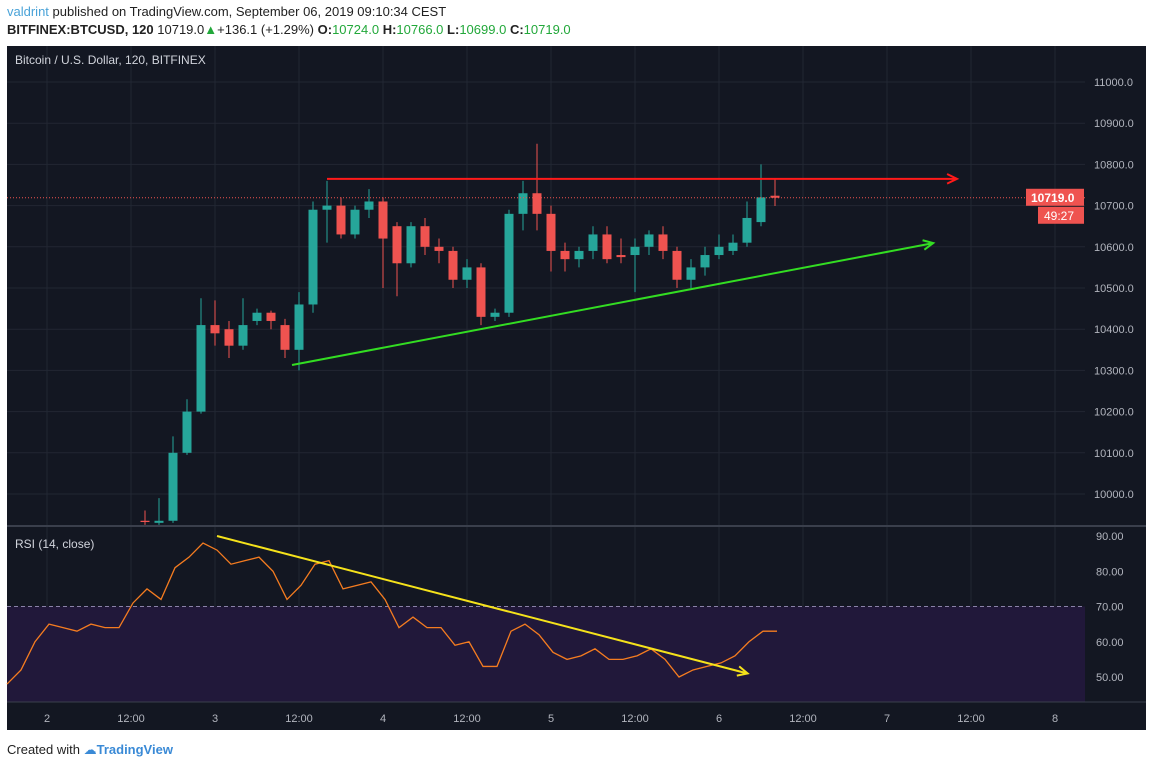 Image resolution: width=1153 pixels, height=768 pixels. I want to click on symbol: BITFINEX:BTCUSD, 120, so click(80, 29).